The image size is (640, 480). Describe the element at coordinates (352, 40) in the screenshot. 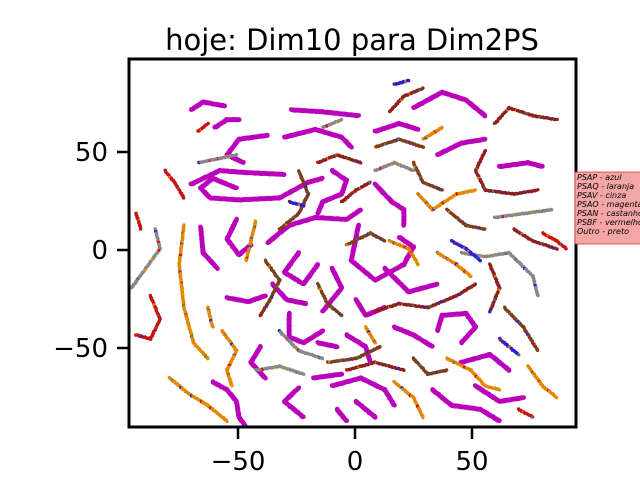

I see `chart-title: hoje: Dim10 para Dim2PS` at that location.